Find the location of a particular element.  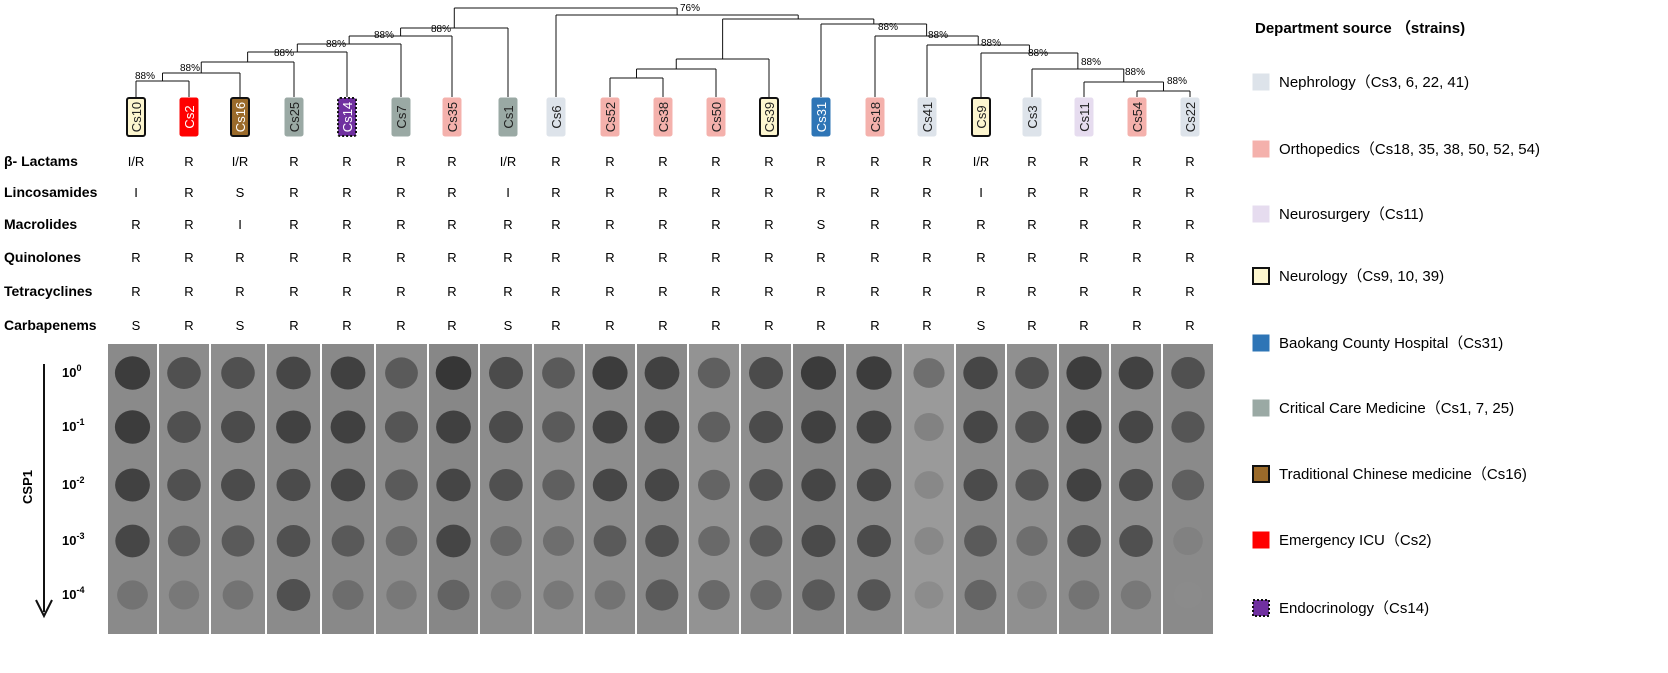

legend-label: Orthopedics（Cs18, 35, 38, 50, 52, 54) is located at coordinates (1409, 149).